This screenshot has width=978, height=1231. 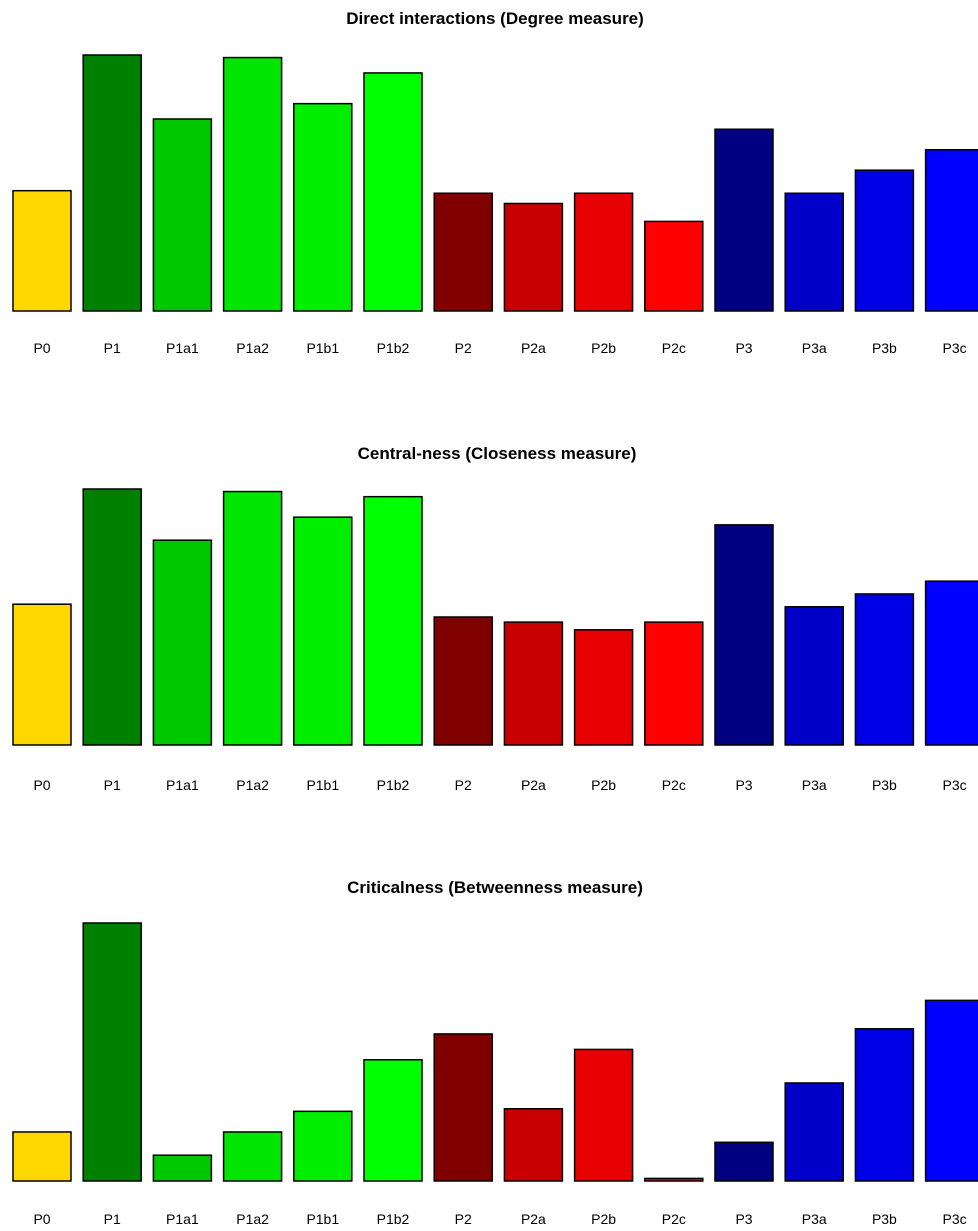 I want to click on chart-title: Criticalness (Betweenness measure), so click(x=495, y=887).